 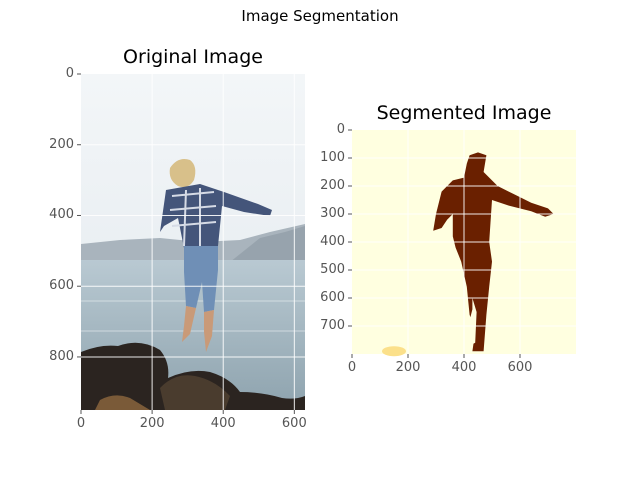 I want to click on segmented-image-title: Segmented Image, so click(x=464, y=113).